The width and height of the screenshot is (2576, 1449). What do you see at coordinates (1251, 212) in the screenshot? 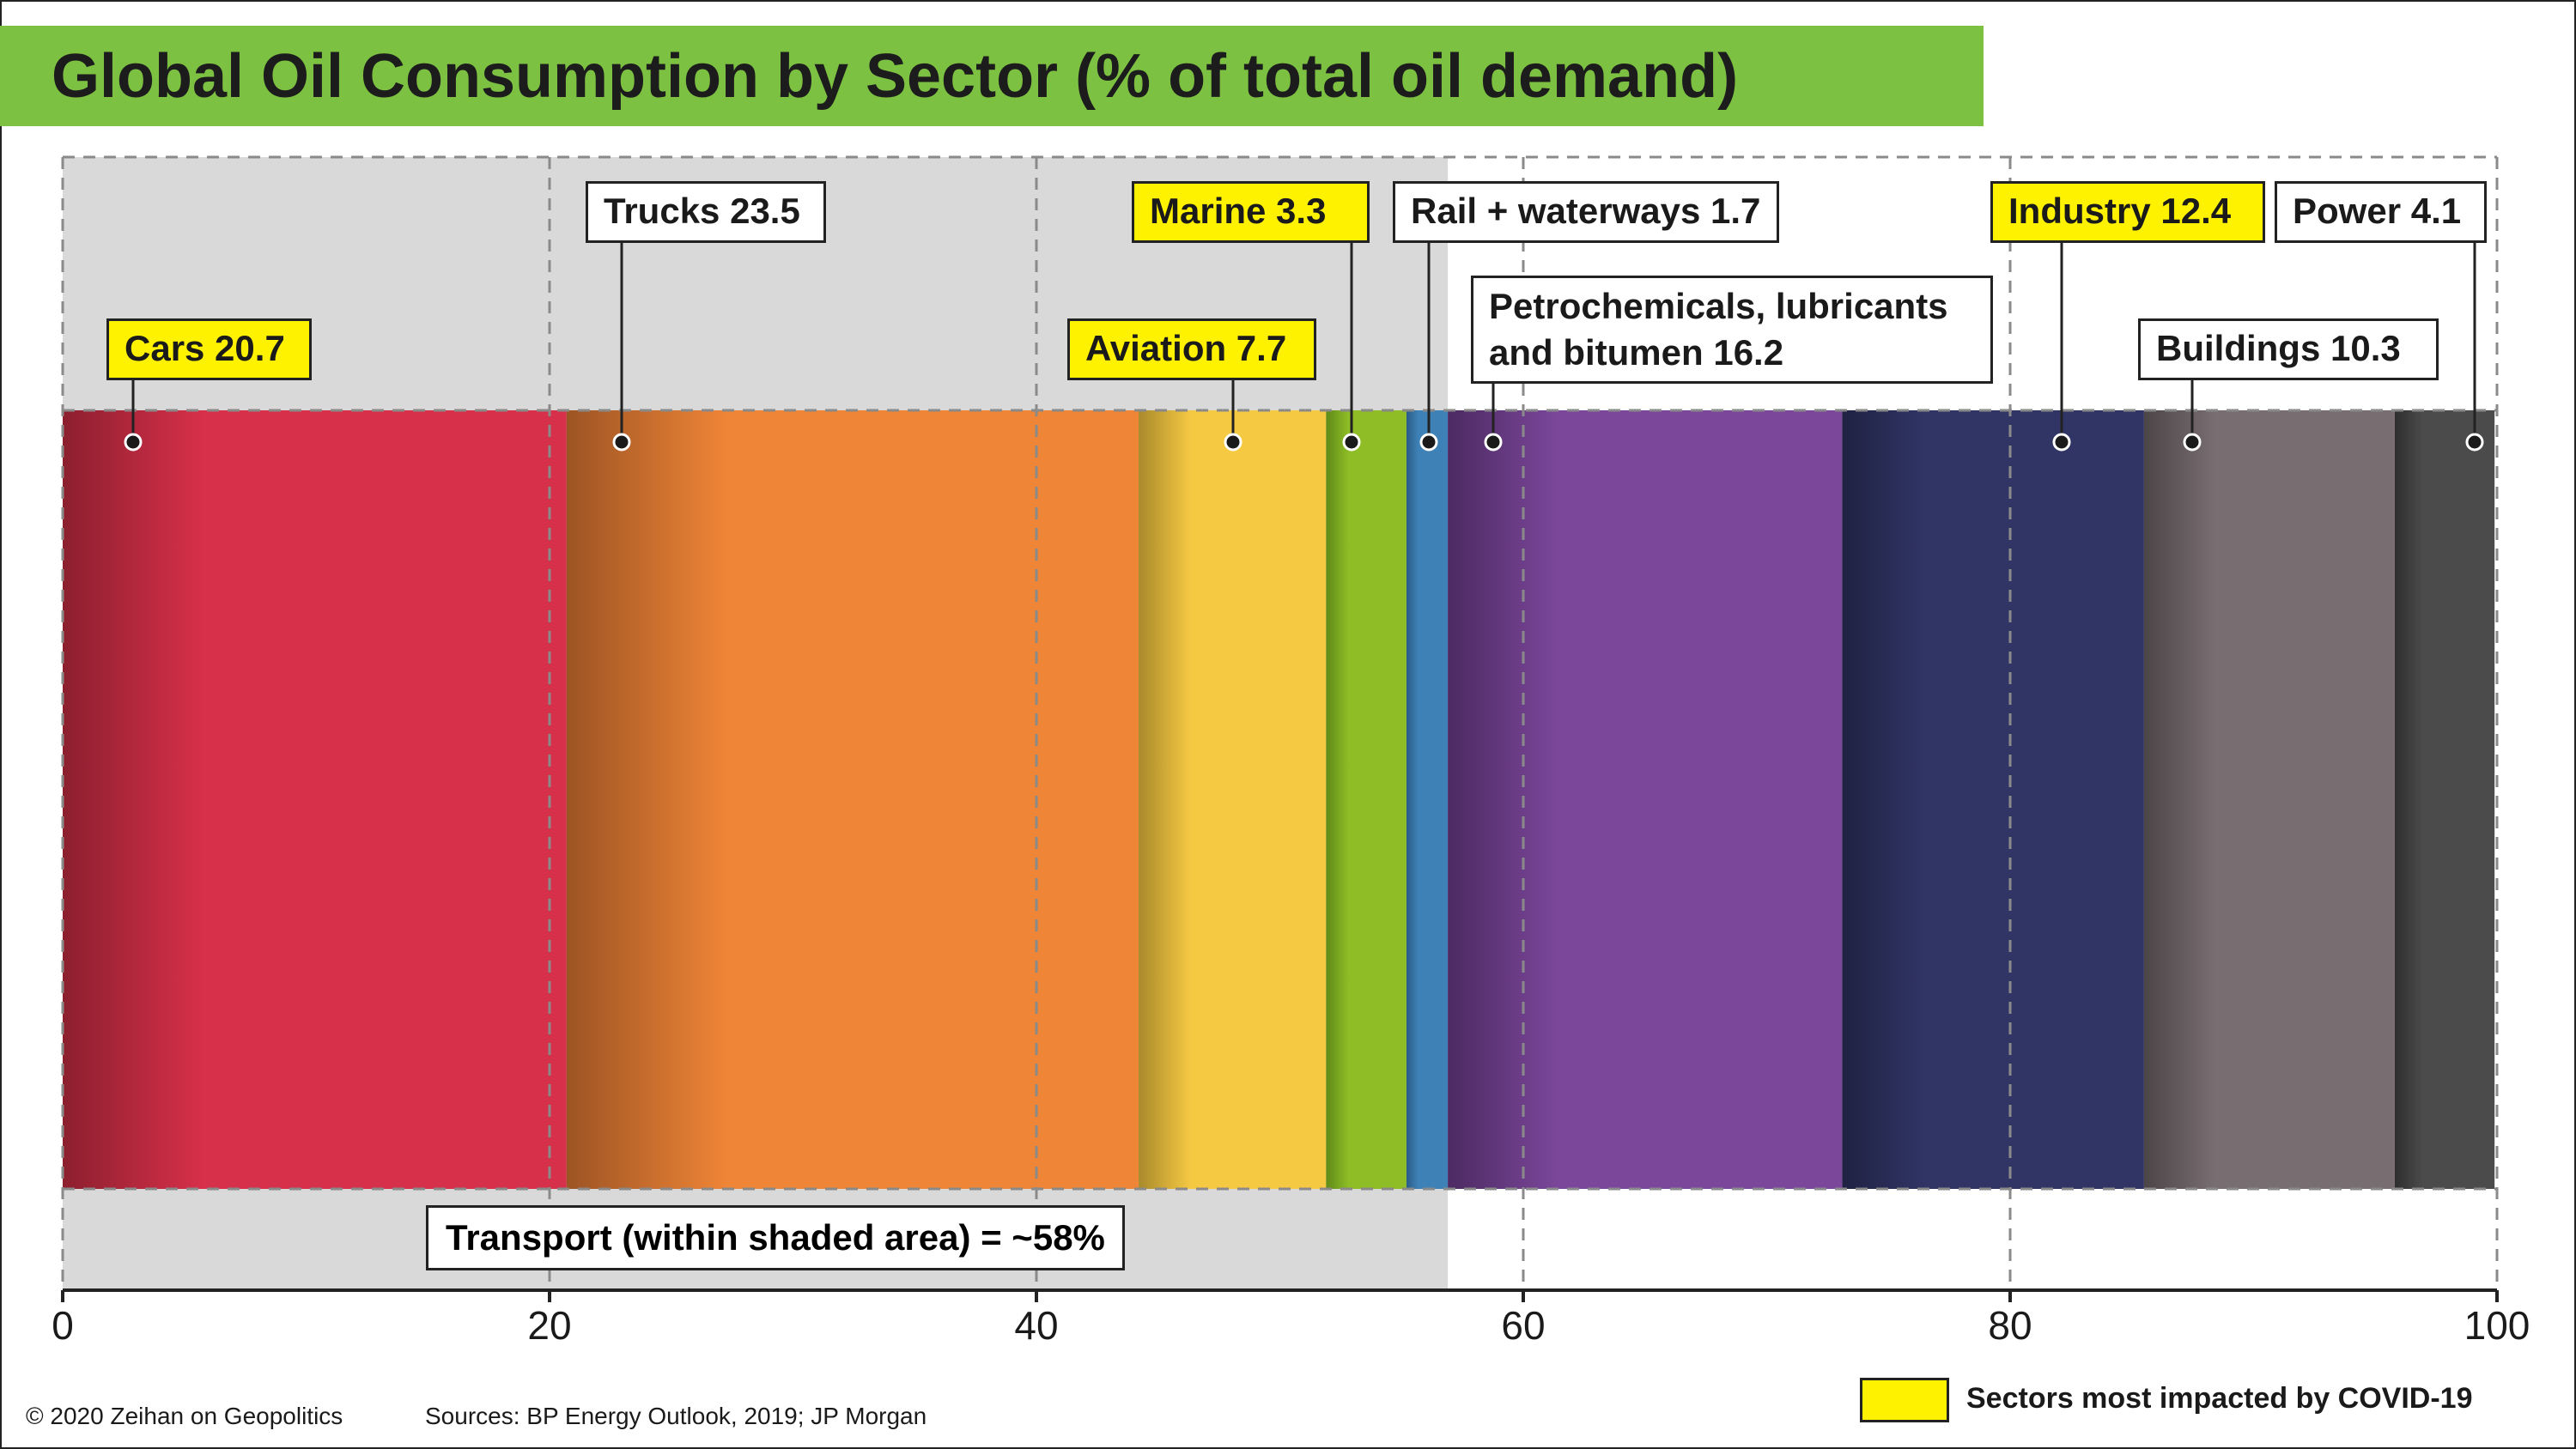
I see `label-marine: Marine 3.3` at bounding box center [1251, 212].